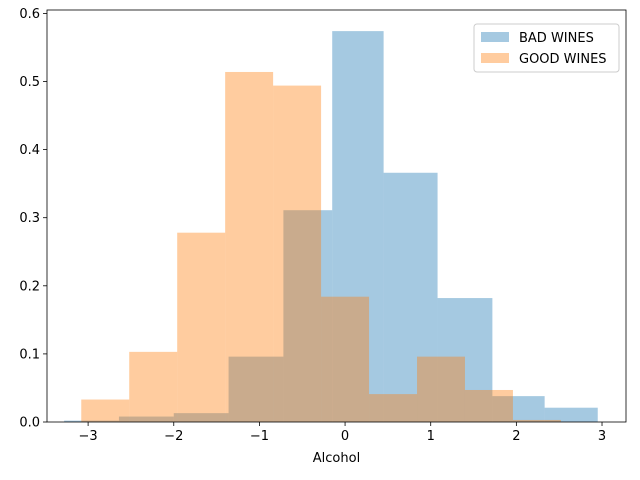 This screenshot has width=640, height=480. I want to click on x-tick-label: 2, so click(516, 436).